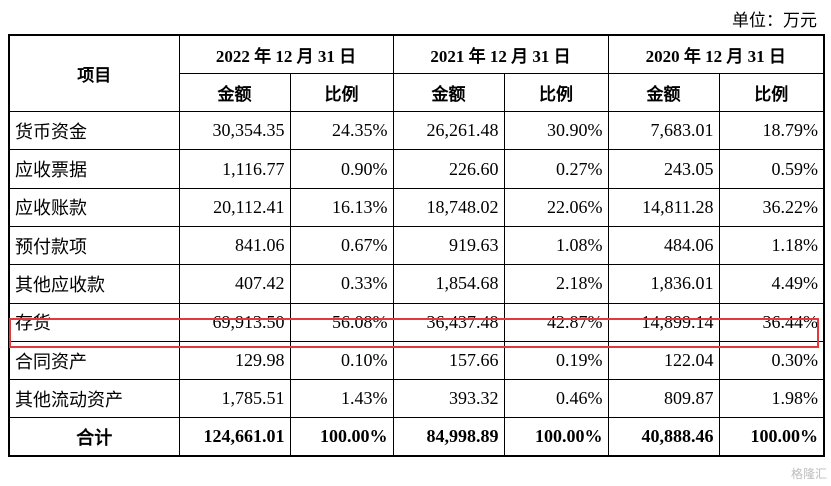 Image resolution: width=831 pixels, height=486 pixels. Describe the element at coordinates (94, 169) in the screenshot. I see `row-label: 应收票据` at that location.